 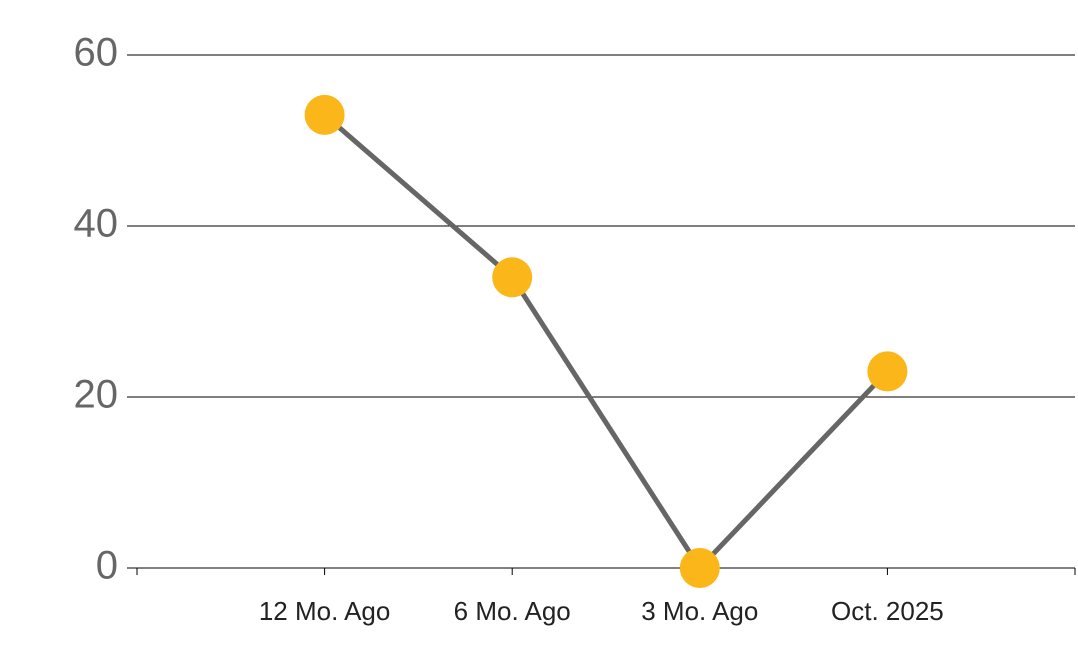 What do you see at coordinates (107, 566) in the screenshot?
I see `y-tick-label: 0` at bounding box center [107, 566].